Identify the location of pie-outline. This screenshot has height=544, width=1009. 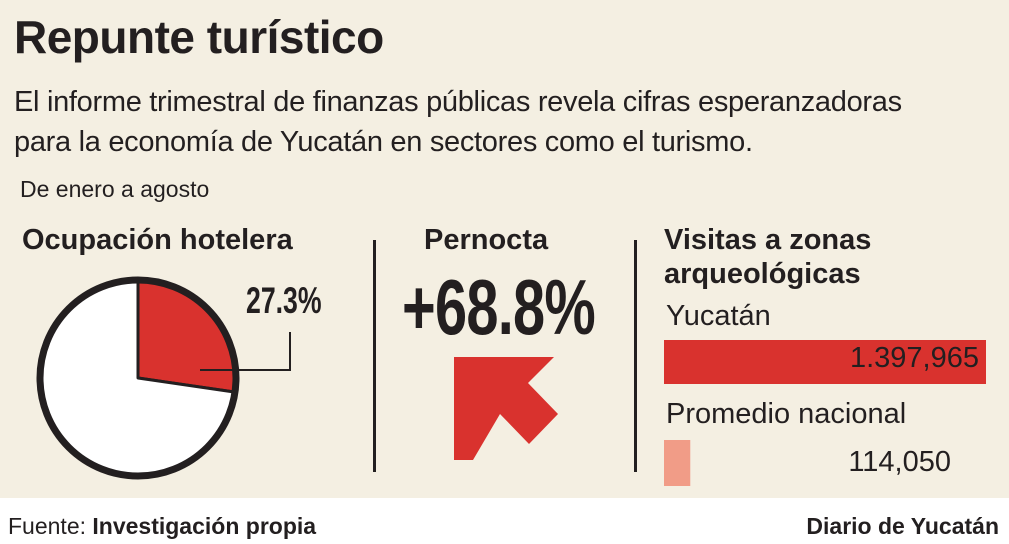
(138, 378).